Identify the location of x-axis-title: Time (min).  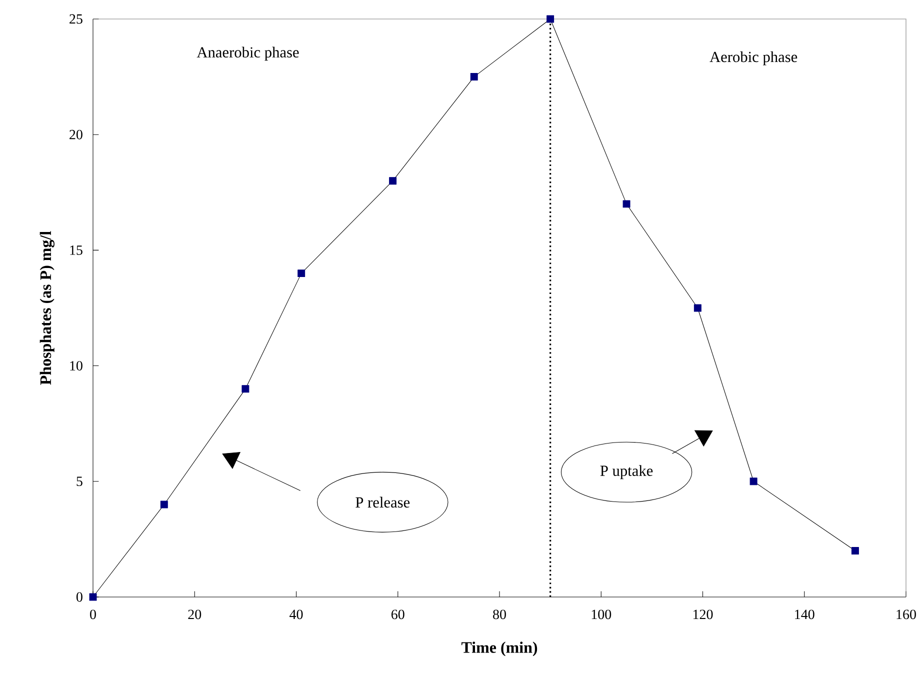
(499, 649).